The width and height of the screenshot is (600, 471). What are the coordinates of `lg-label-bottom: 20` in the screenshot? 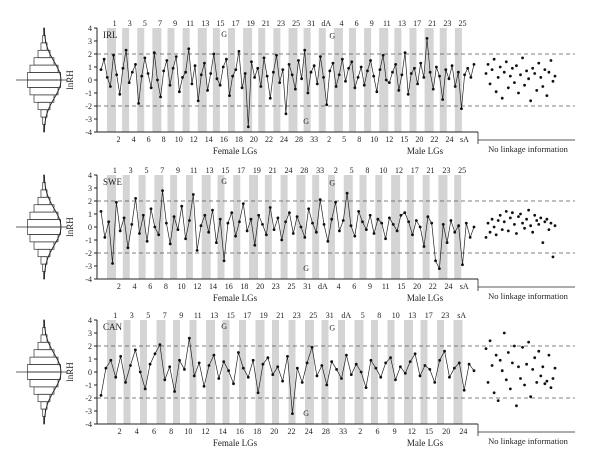 It's located at (260, 286).